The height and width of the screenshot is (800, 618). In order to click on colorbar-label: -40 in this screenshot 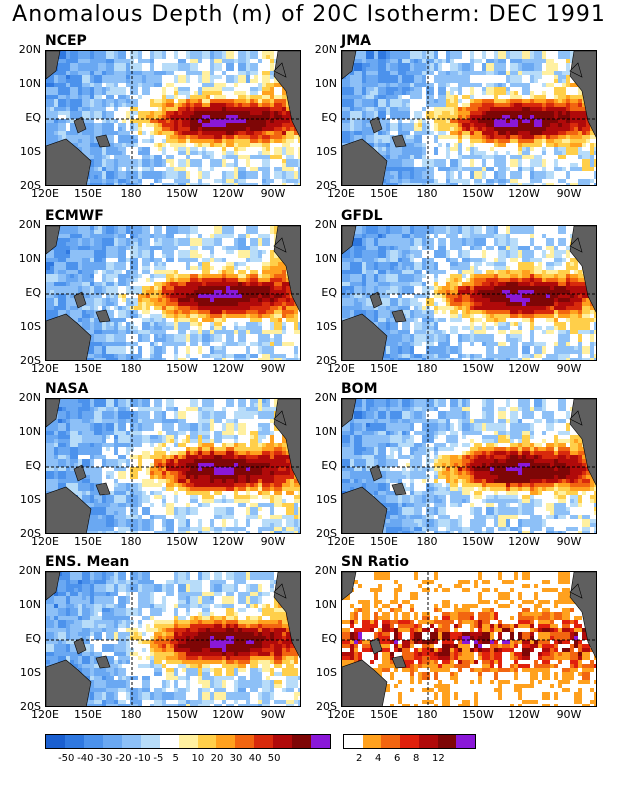, I will do `click(85, 758)`.